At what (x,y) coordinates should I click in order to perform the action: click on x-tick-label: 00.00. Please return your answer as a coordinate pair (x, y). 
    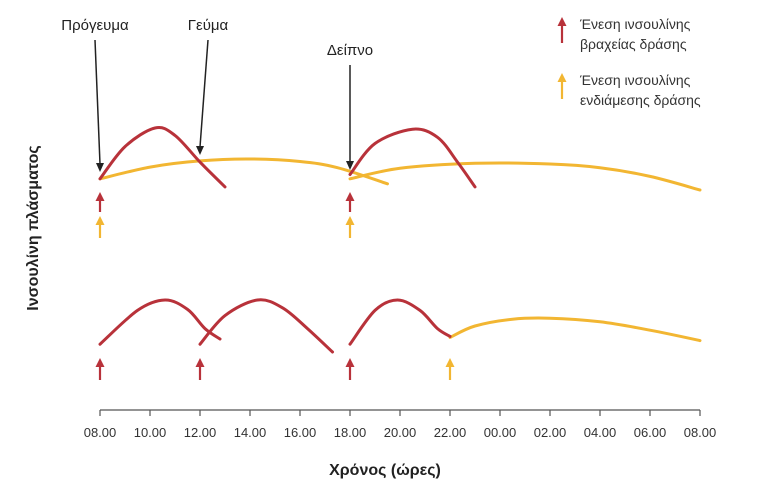
    Looking at the image, I should click on (500, 432).